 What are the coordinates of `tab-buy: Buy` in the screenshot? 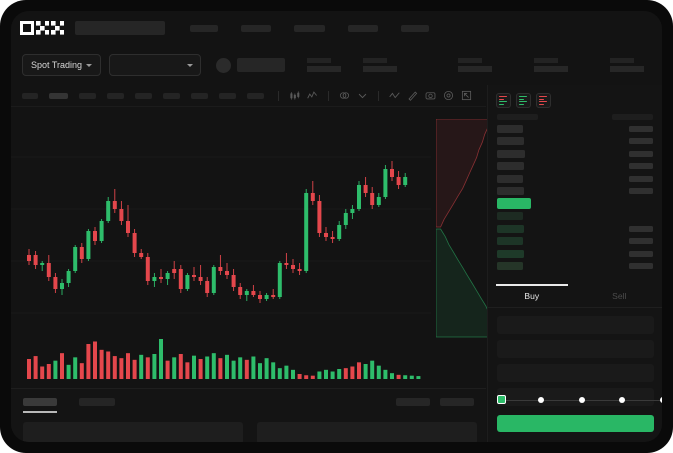 It's located at (532, 295).